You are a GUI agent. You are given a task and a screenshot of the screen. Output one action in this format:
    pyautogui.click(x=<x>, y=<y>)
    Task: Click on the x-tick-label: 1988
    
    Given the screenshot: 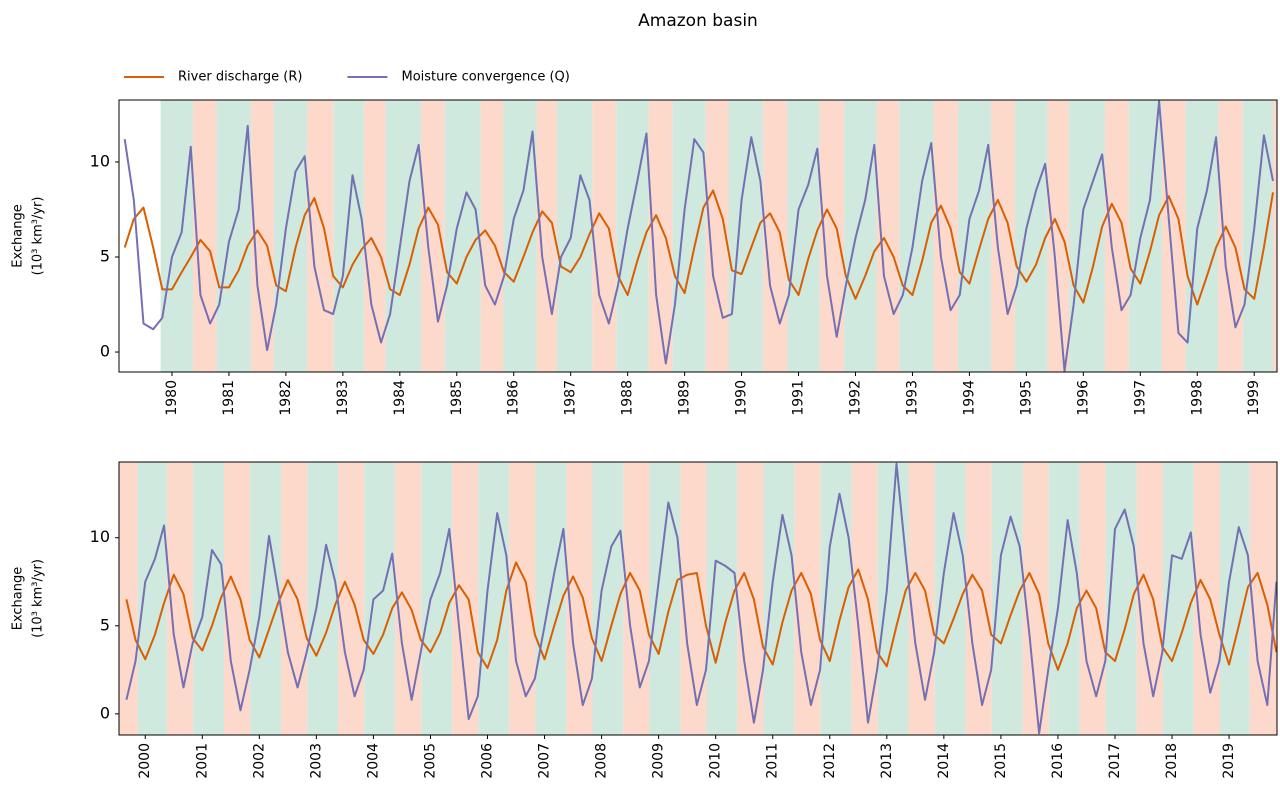 What is the action you would take?
    pyautogui.click(x=628, y=398)
    